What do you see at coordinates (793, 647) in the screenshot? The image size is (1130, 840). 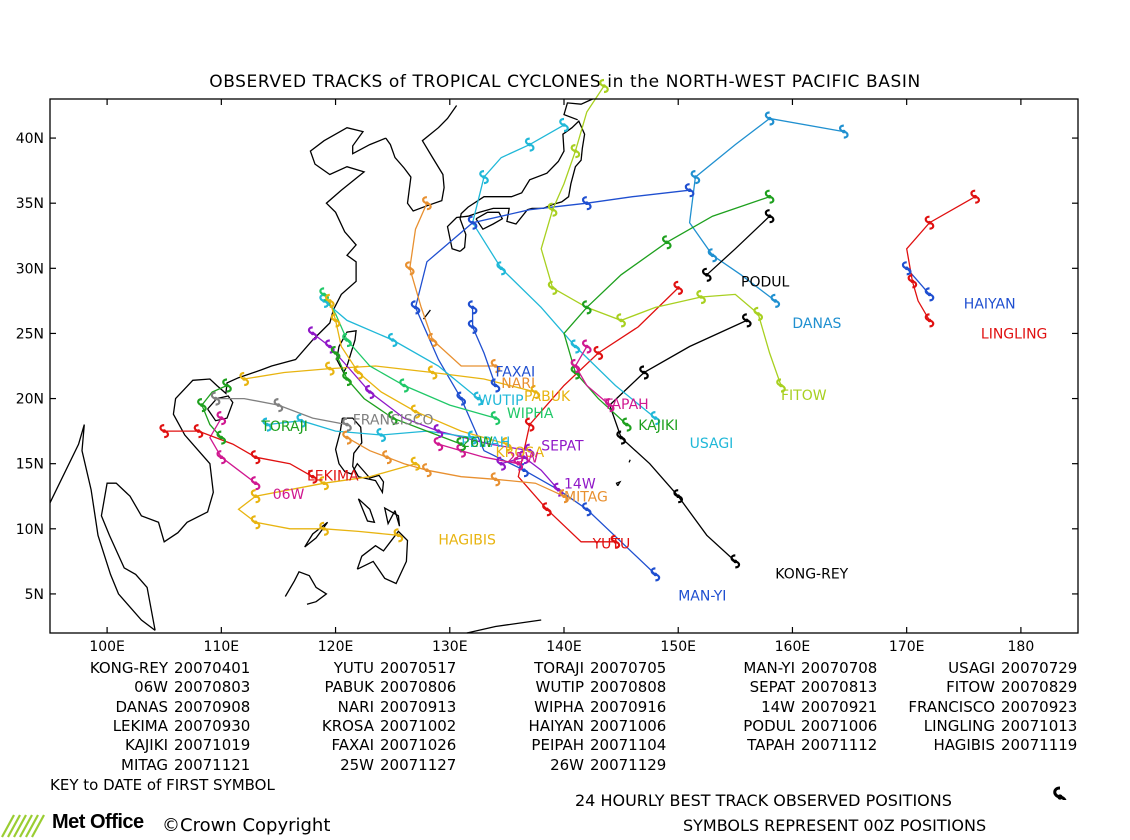 I see `x-tick-label: 160E` at bounding box center [793, 647].